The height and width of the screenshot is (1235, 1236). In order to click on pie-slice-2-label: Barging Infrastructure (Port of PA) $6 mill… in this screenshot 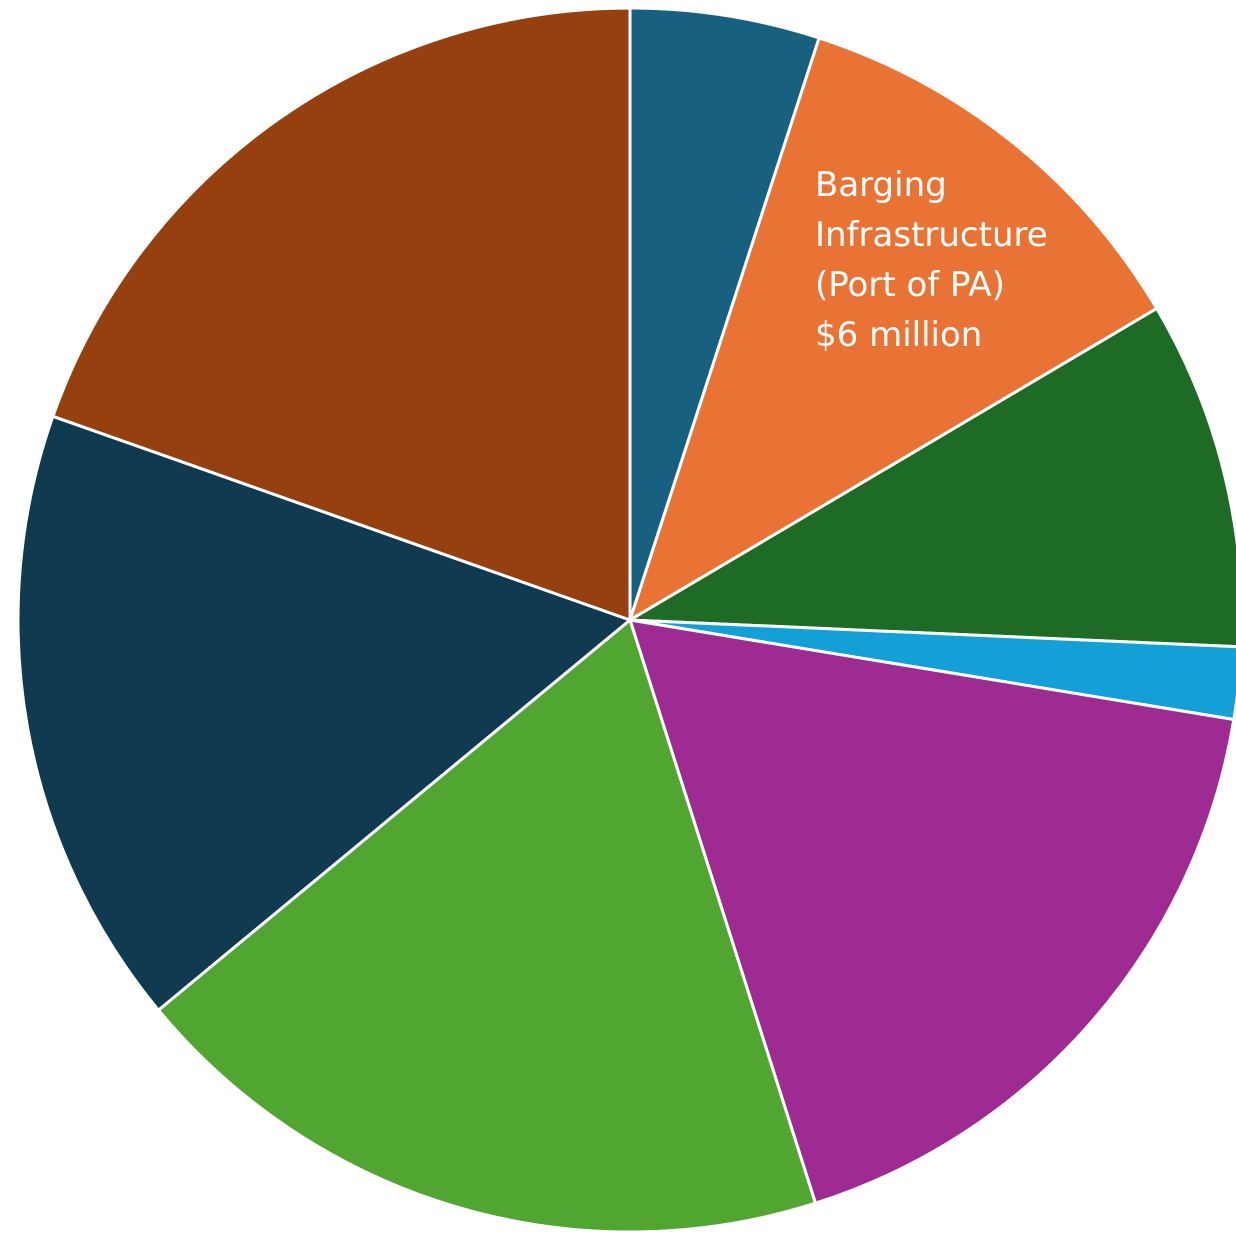, I will do `click(931, 260)`.